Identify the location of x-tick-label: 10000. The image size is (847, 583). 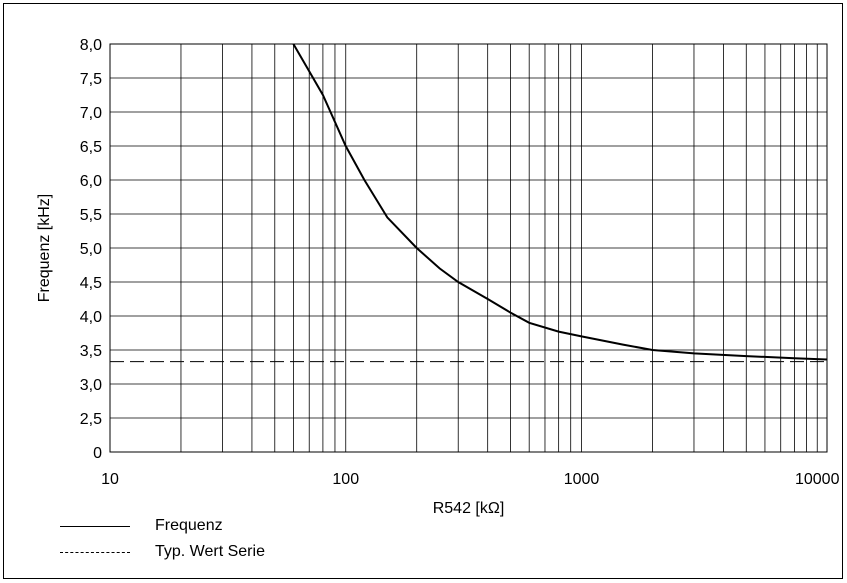
(817, 479).